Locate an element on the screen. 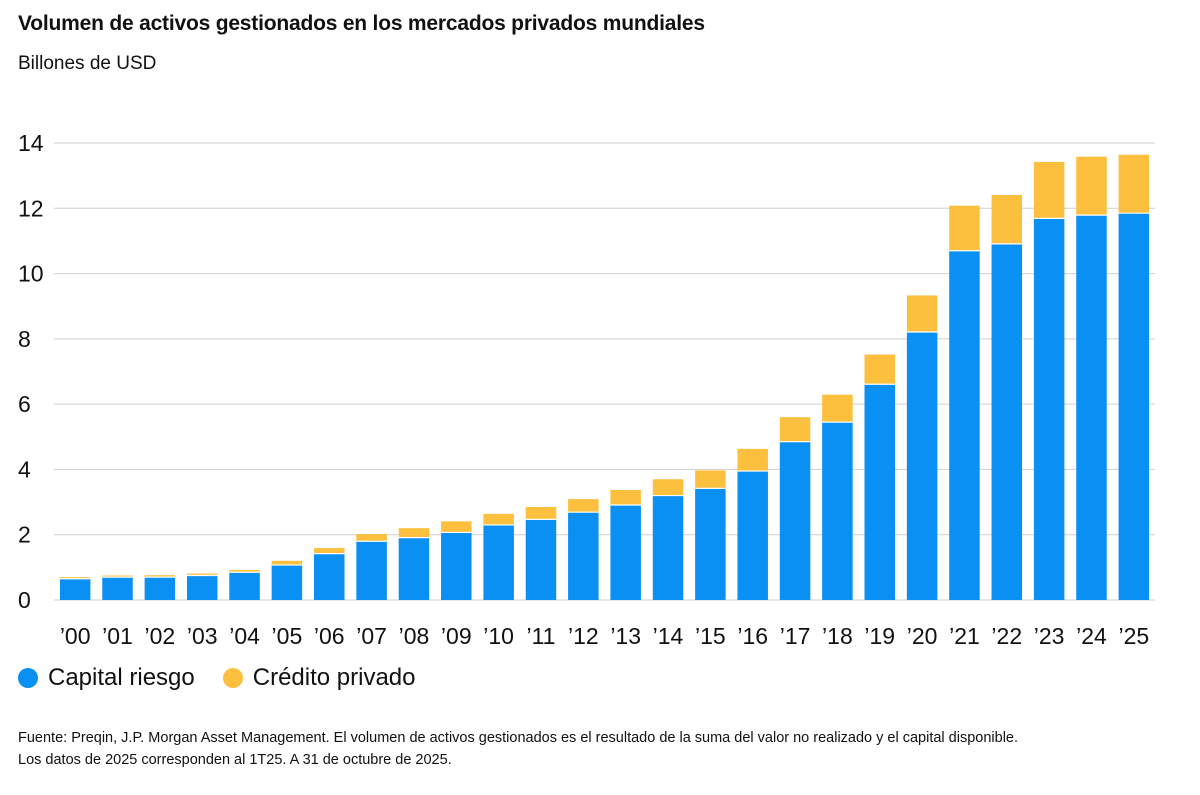 Image resolution: width=1200 pixels, height=795 pixels. x-tick-label: ’12 is located at coordinates (583, 636).